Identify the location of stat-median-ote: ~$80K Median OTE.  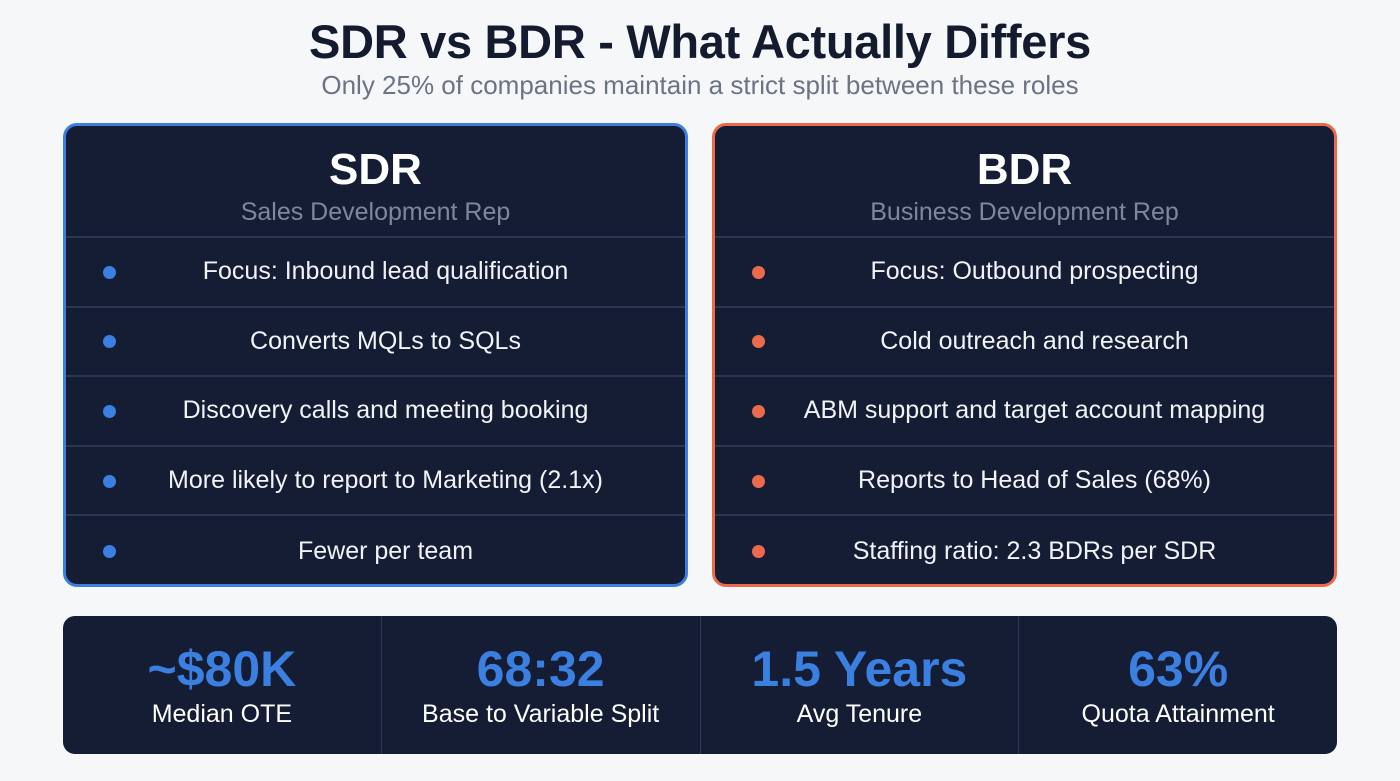
(222, 685).